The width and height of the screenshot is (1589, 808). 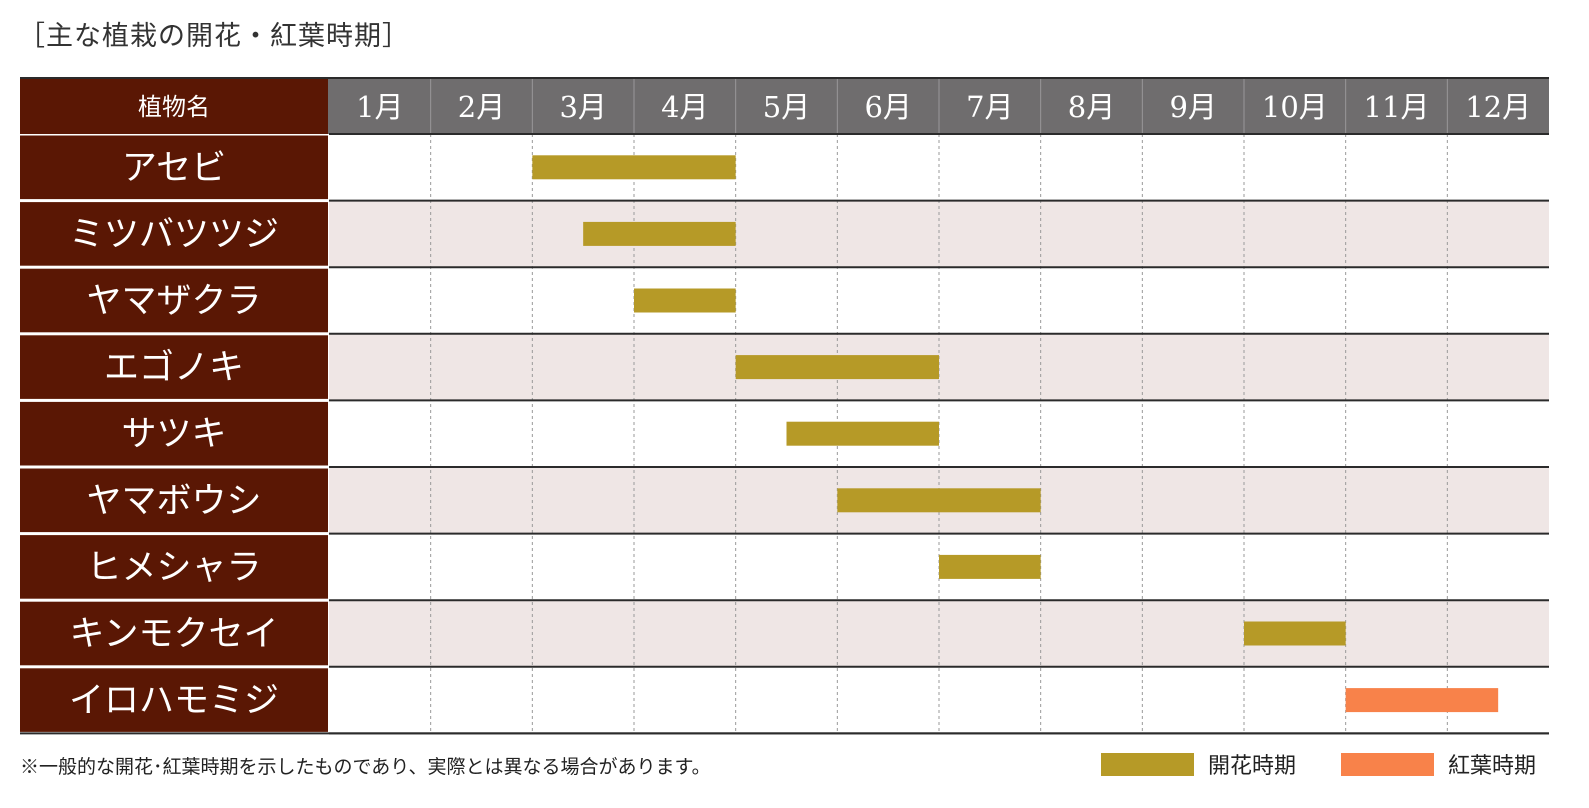 I want to click on plant-name: ヤマザクラ, so click(x=173, y=302).